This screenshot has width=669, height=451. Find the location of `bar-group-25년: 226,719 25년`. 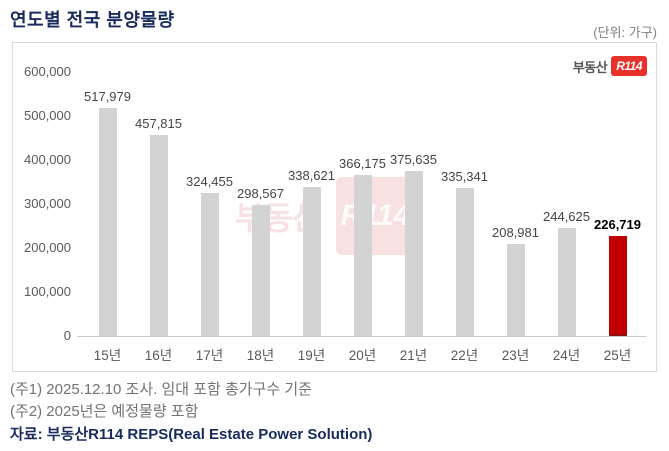

bar-group-25년: 226,719 25년 is located at coordinates (617, 217).